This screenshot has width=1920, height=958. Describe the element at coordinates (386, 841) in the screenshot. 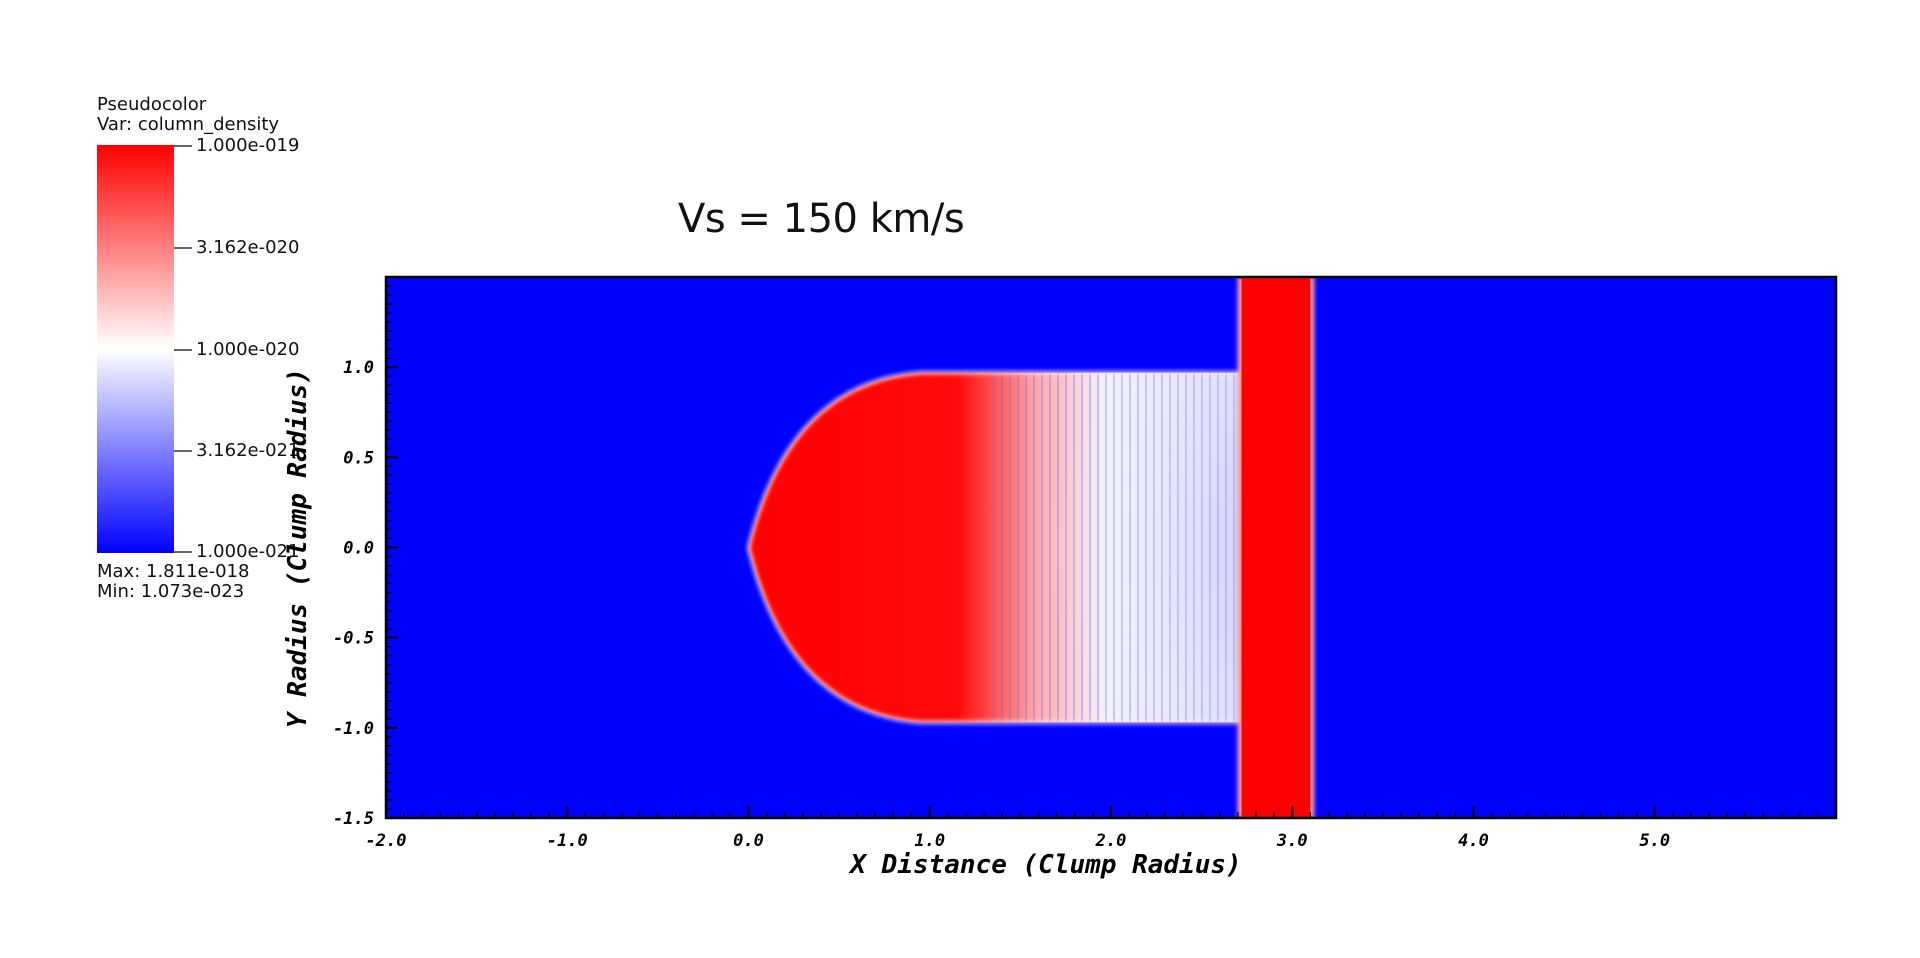

I see `x-tick-label: -2.0` at that location.